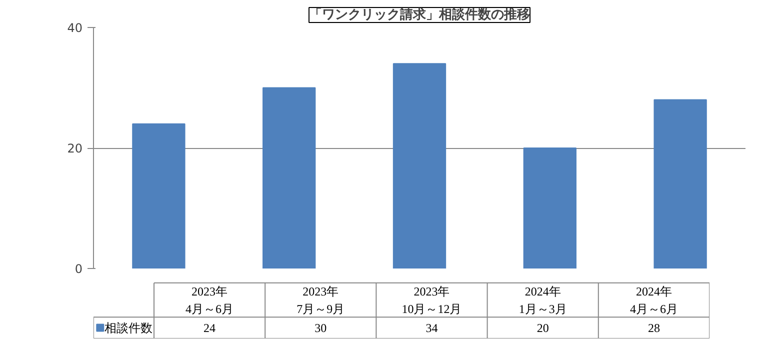 The width and height of the screenshot is (759, 346). What do you see at coordinates (419, 14) in the screenshot?
I see `chart-title: 「ワンクリック請求」相談件数の推移` at bounding box center [419, 14].